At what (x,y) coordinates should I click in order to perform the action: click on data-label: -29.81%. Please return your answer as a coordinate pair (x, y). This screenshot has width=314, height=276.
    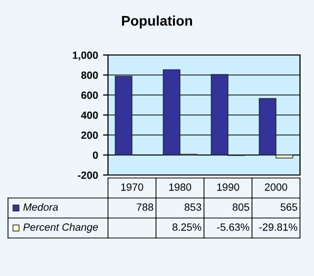
    Looking at the image, I should click on (278, 227).